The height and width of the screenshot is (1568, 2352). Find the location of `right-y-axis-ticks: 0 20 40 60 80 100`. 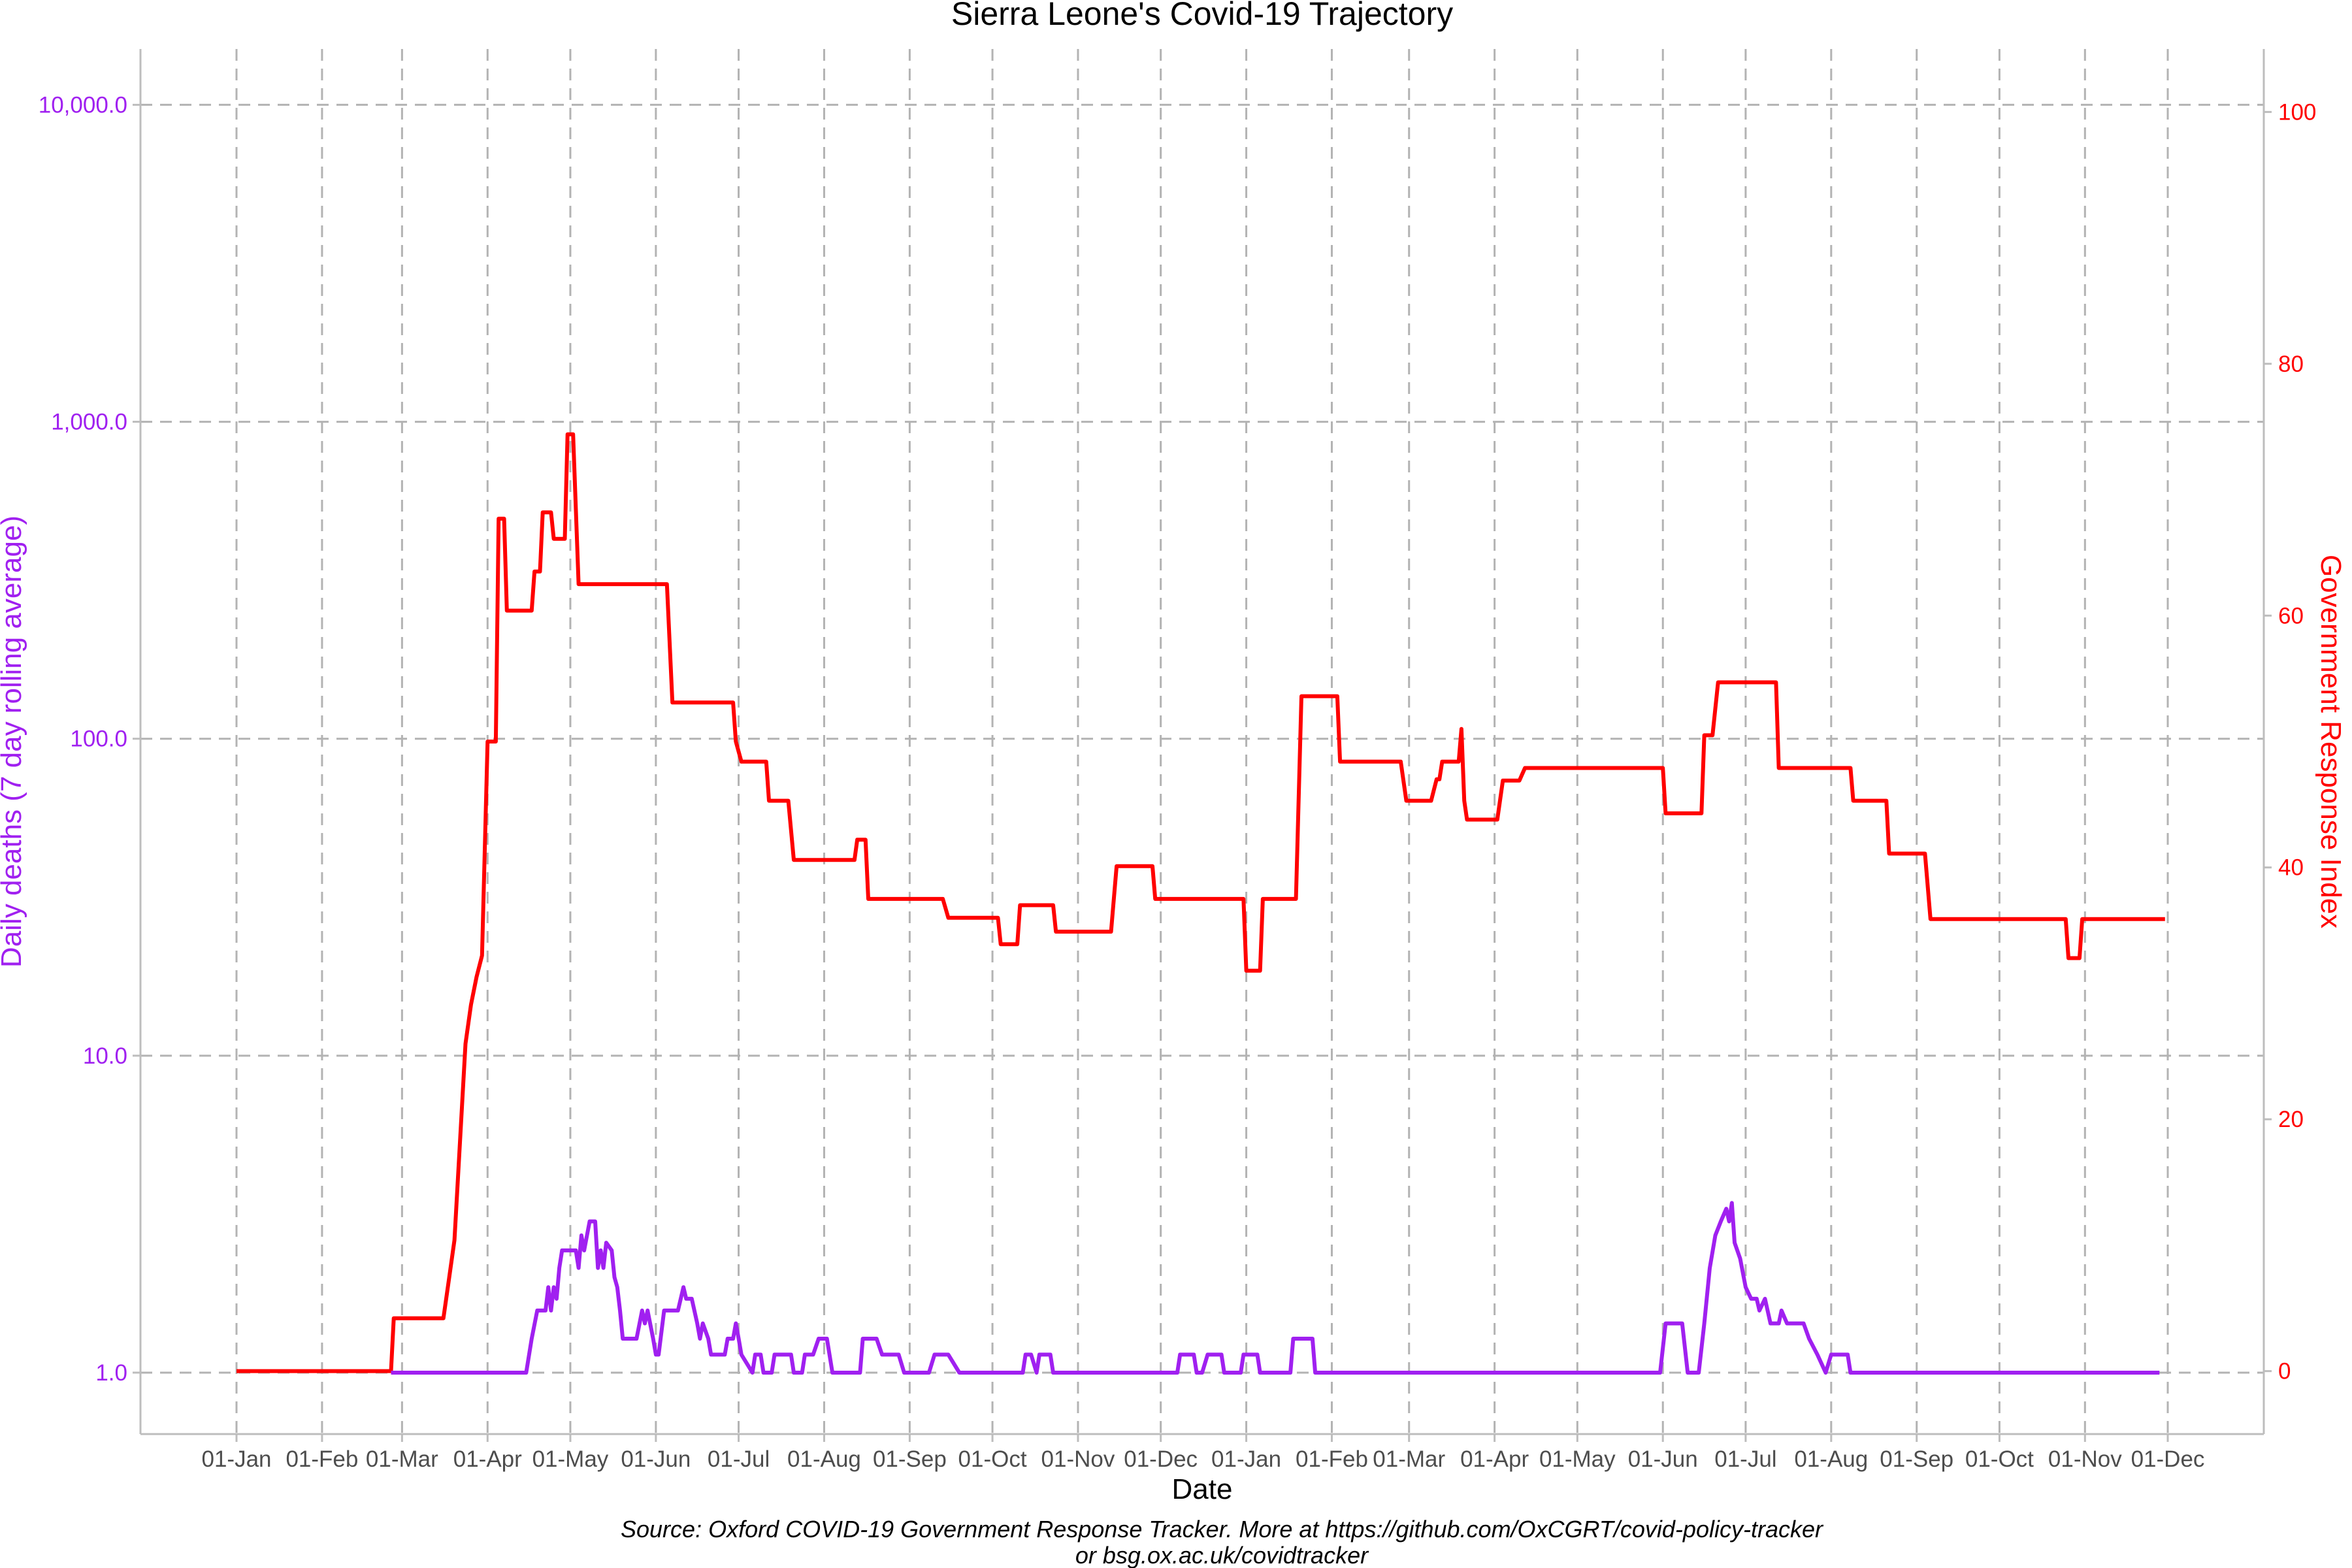

right-y-axis-ticks: 0 20 40 60 80 100 is located at coordinates (2290, 741).